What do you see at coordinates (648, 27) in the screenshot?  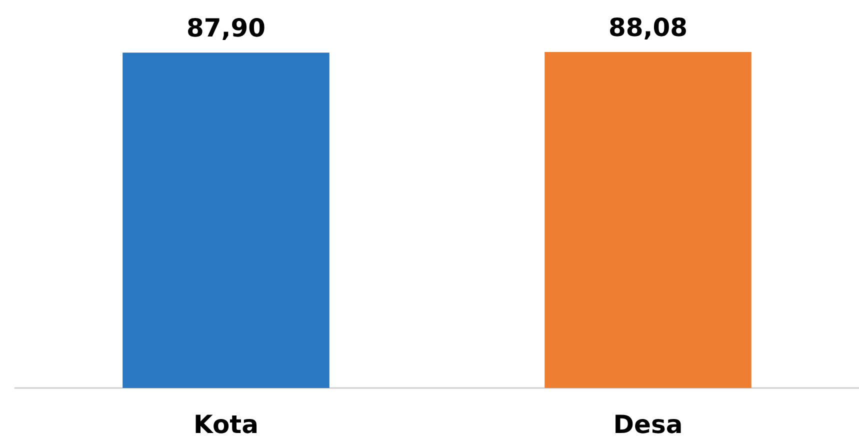 I see `data-label: 88,08` at bounding box center [648, 27].